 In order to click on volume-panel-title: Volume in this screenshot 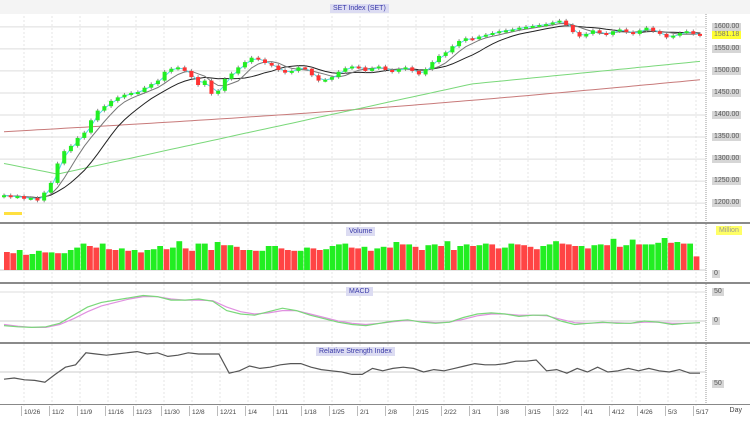, I will do `click(361, 231)`.